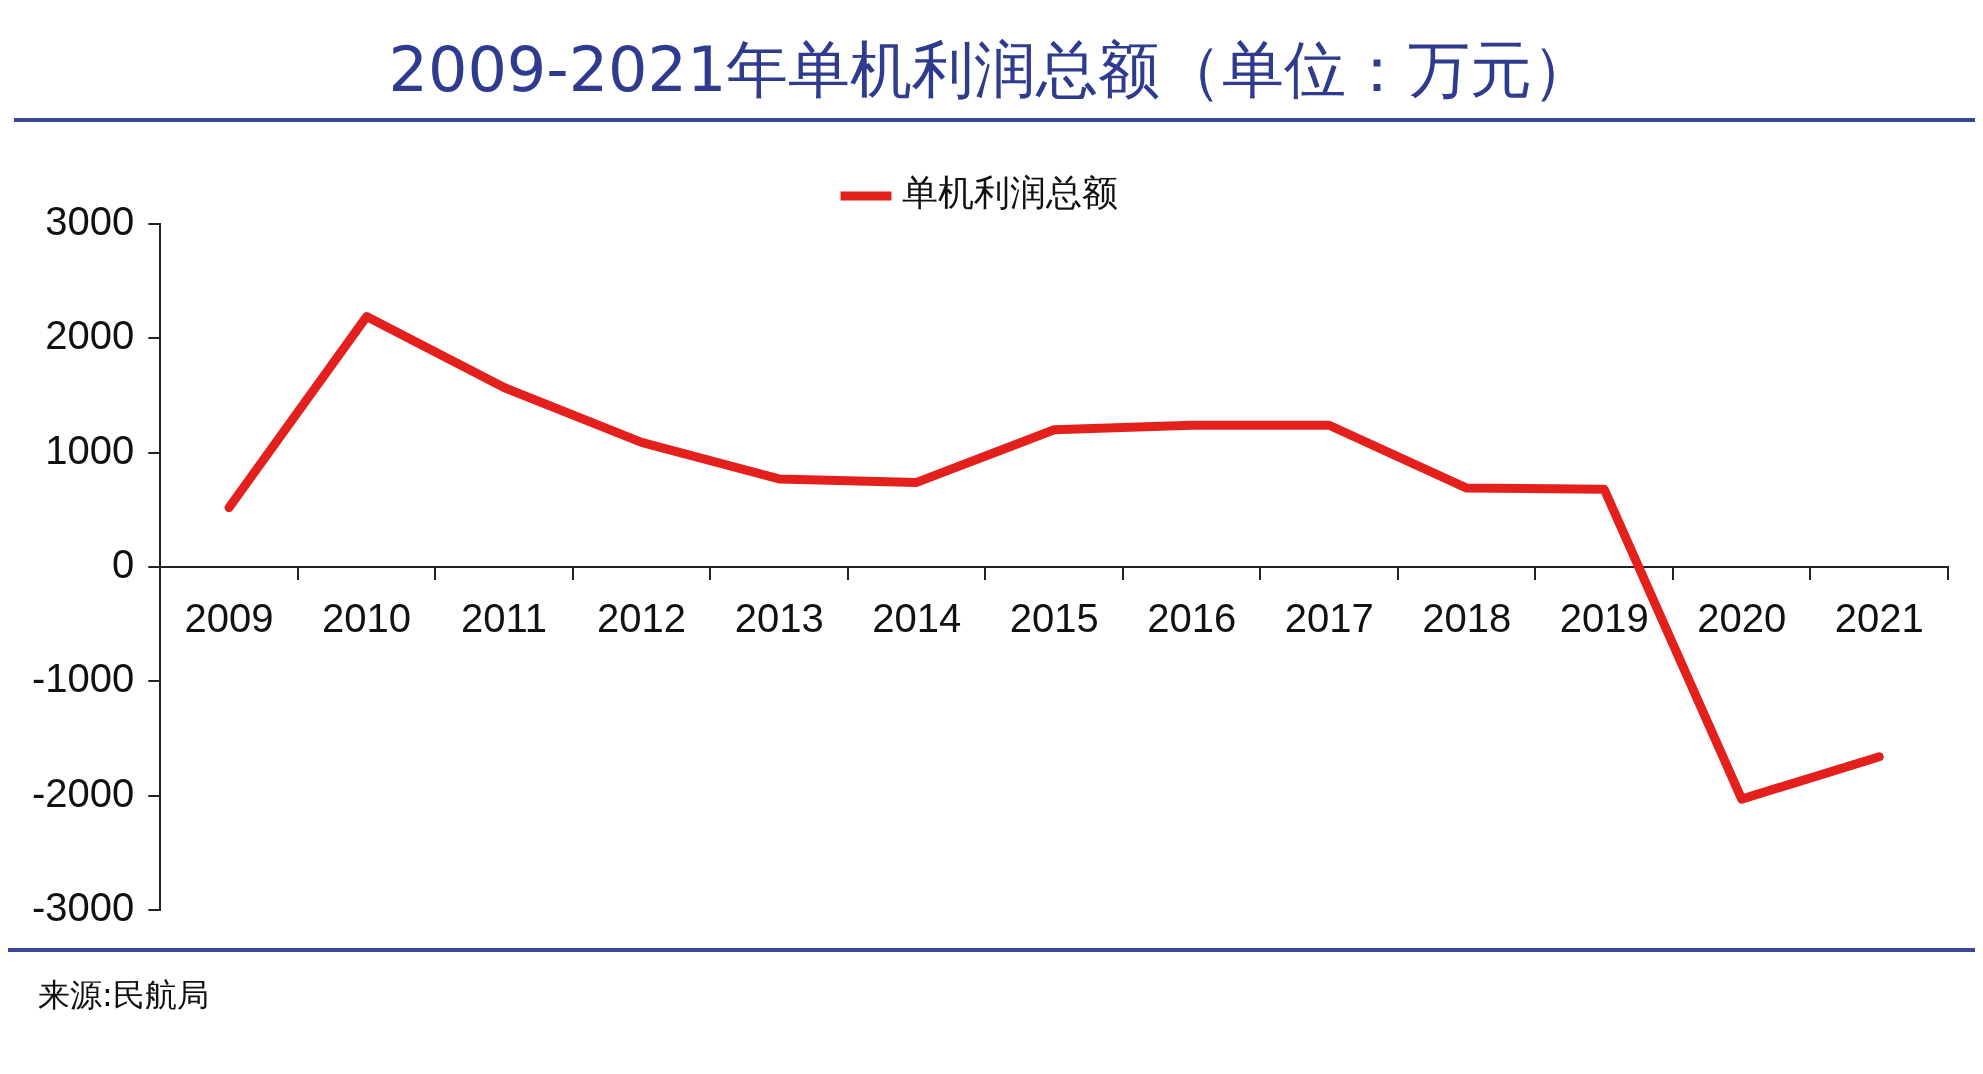  What do you see at coordinates (83, 678) in the screenshot?
I see `y-tick-label: -1000` at bounding box center [83, 678].